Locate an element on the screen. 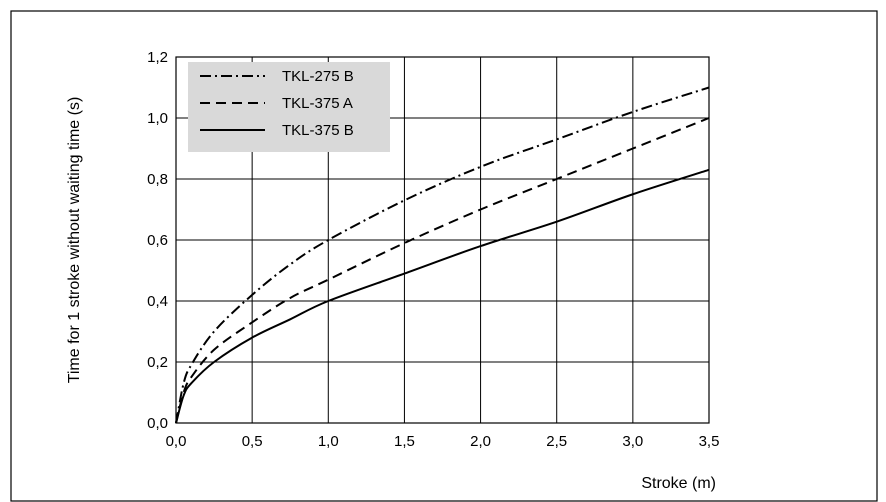 Image resolution: width=886 pixels, height=502 pixels. y-tick-label: 0,2 is located at coordinates (157, 362).